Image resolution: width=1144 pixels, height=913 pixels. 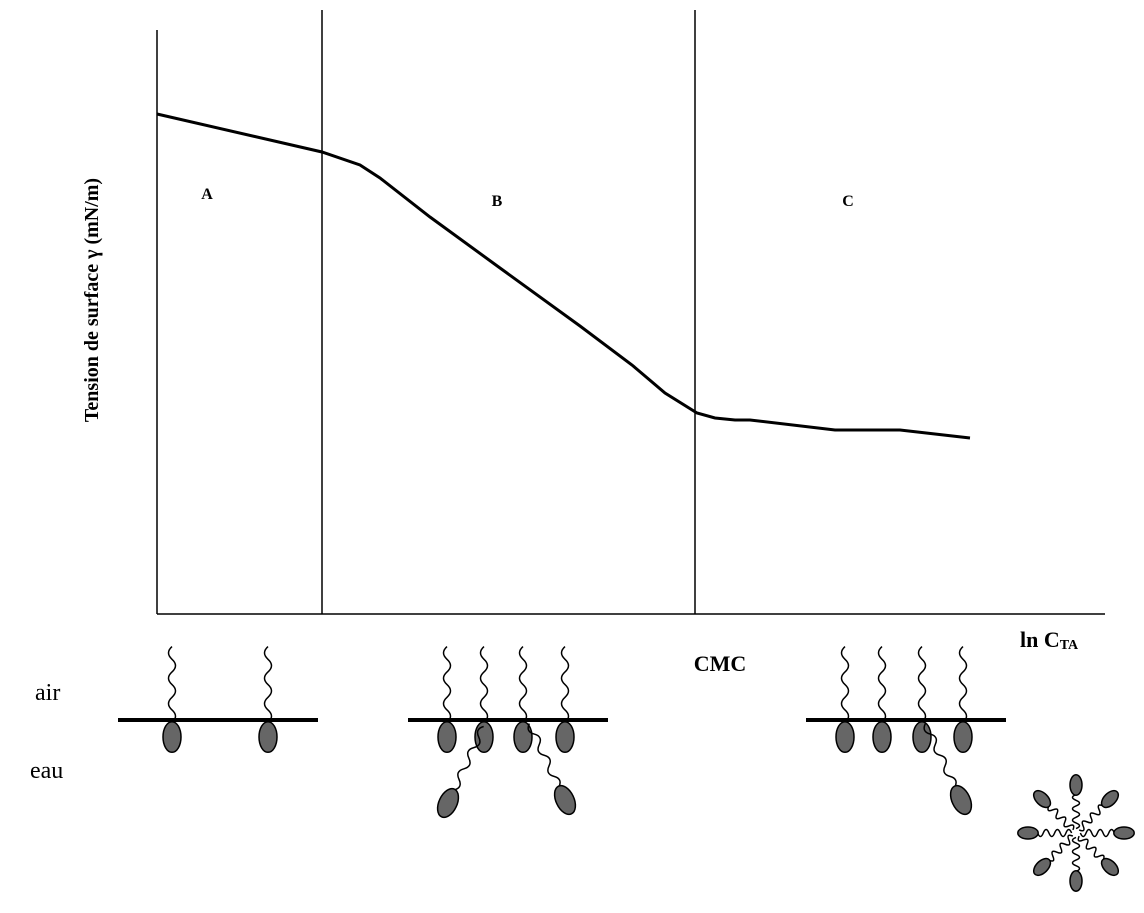 I want to click on region-label: A, so click(x=207, y=194).